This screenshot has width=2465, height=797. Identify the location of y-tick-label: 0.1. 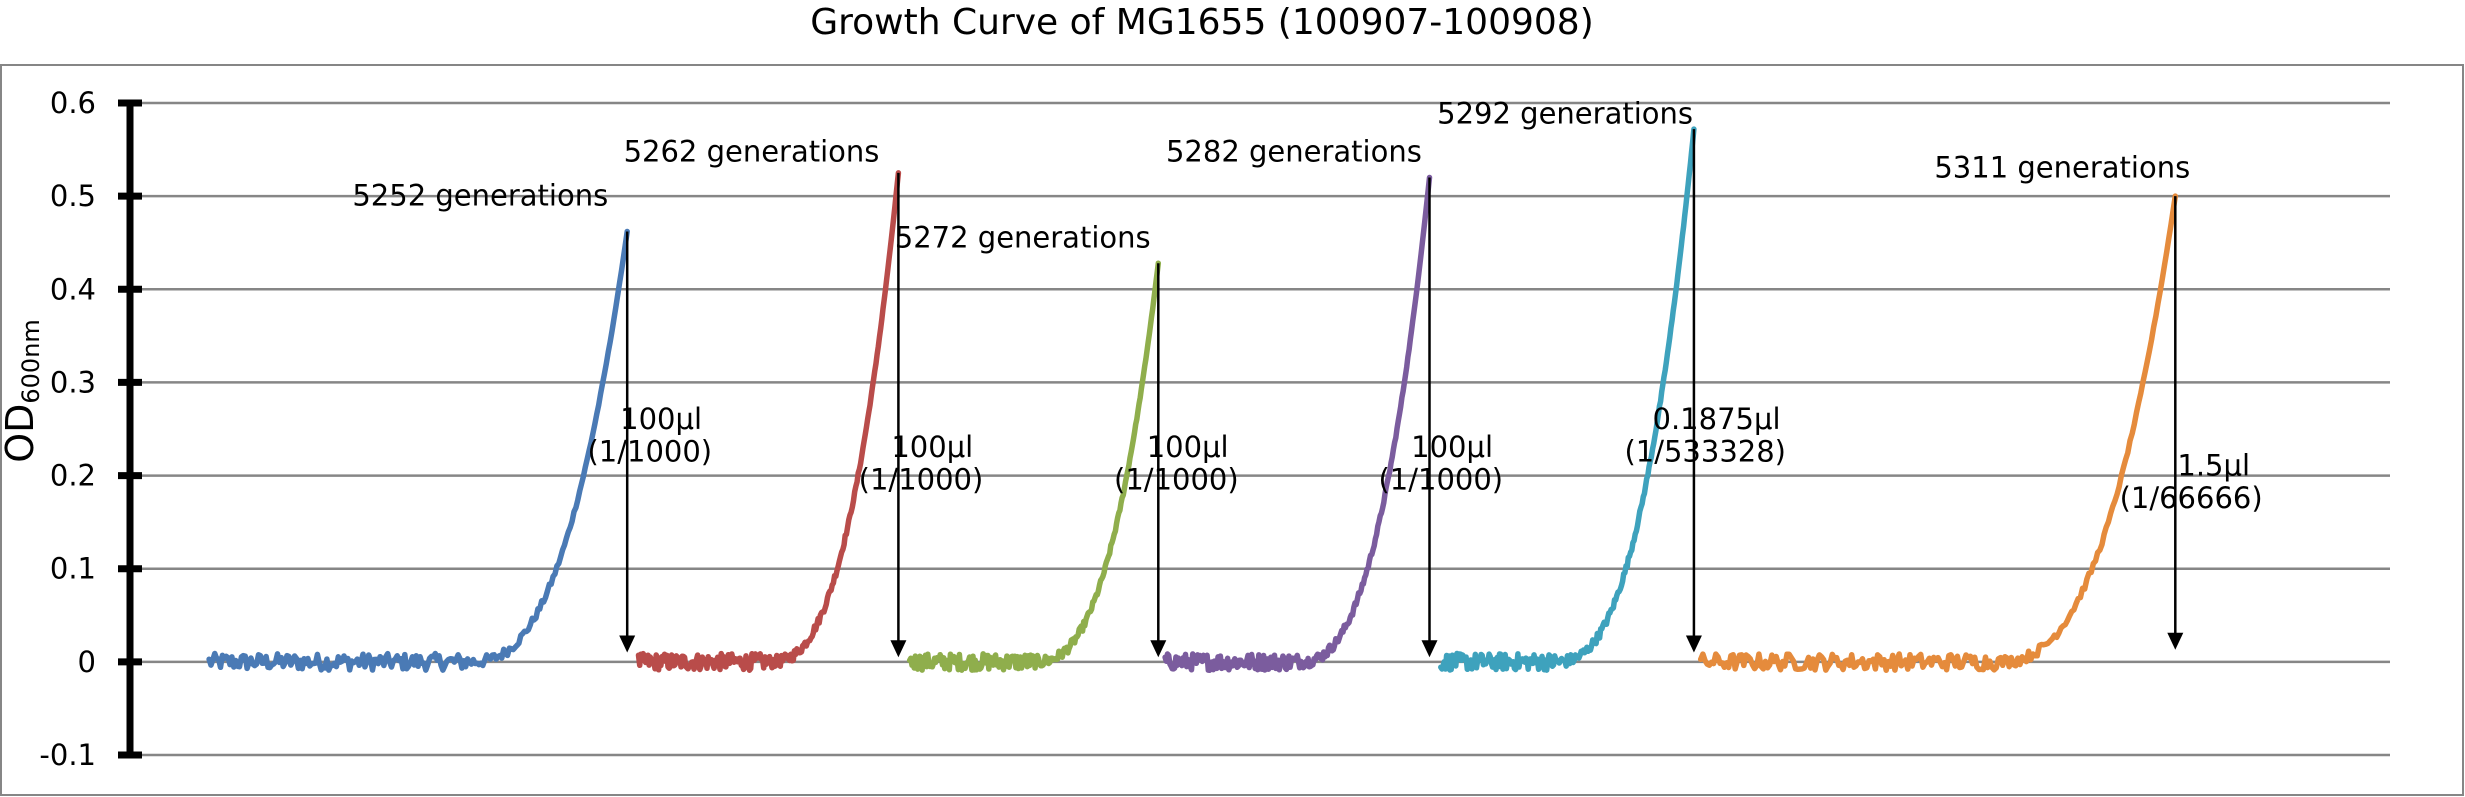
(73, 569).